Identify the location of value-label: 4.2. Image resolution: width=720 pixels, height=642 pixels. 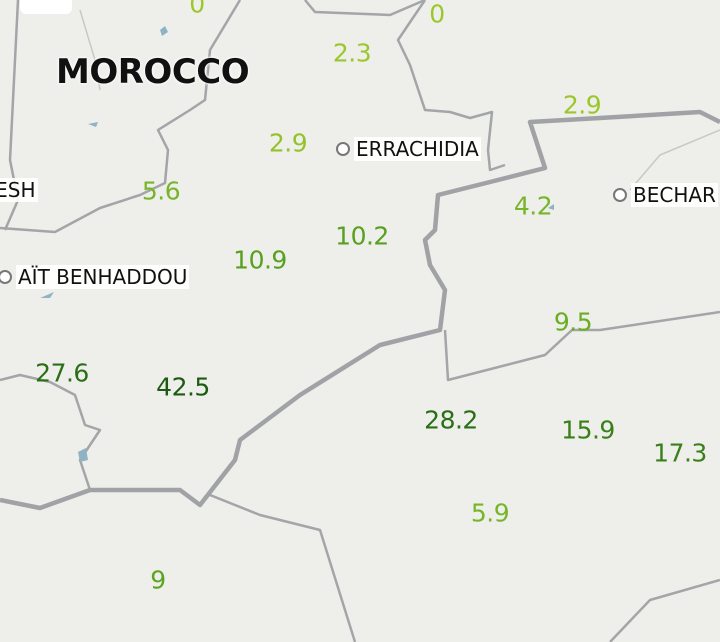
(533, 206).